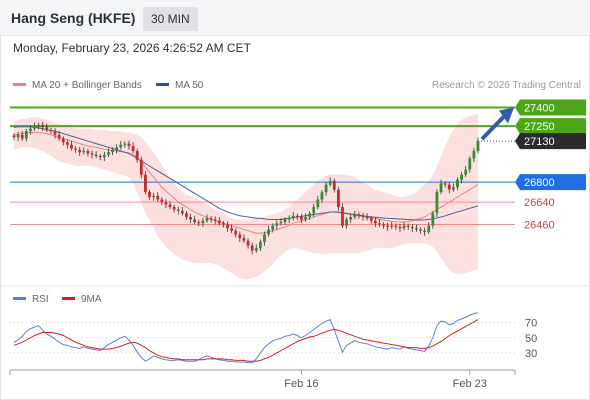  I want to click on timeframe-badge: 30 MIN, so click(170, 19).